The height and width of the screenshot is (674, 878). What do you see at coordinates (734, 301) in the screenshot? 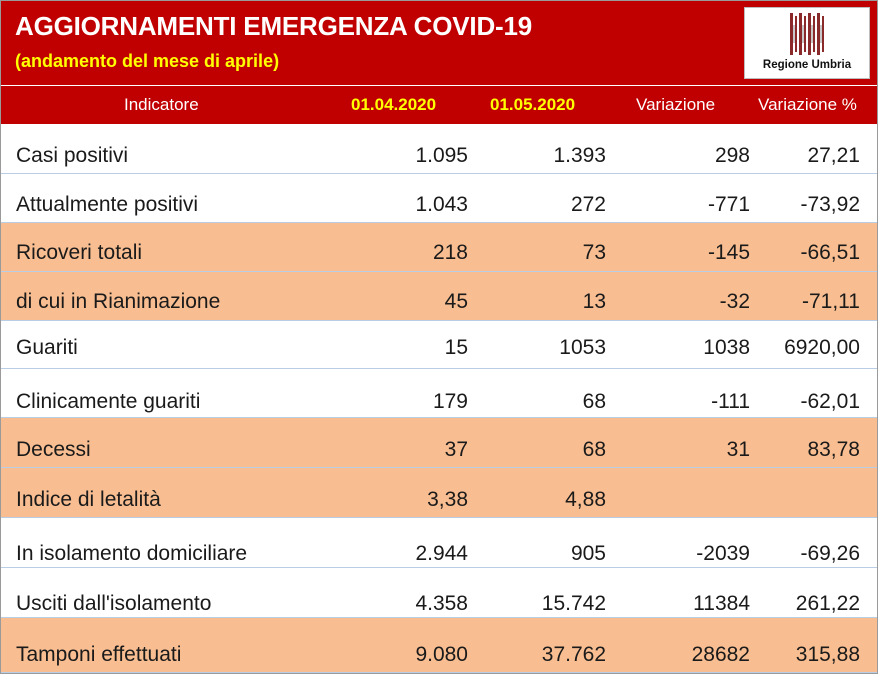
I see `cell-variazione: -32` at bounding box center [734, 301].